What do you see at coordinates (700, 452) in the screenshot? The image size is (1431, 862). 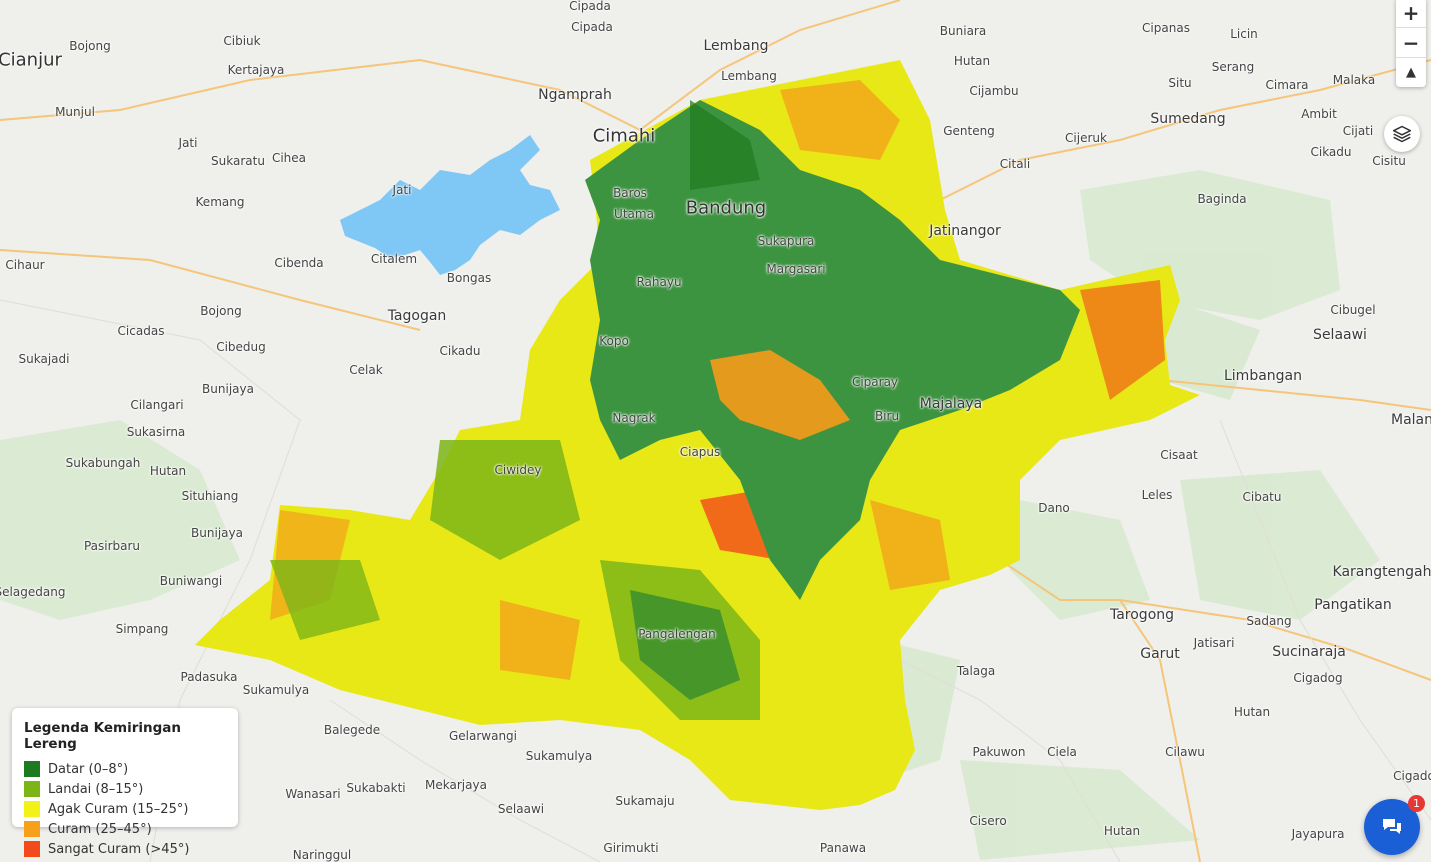 I see `place-label: Ciapus` at bounding box center [700, 452].